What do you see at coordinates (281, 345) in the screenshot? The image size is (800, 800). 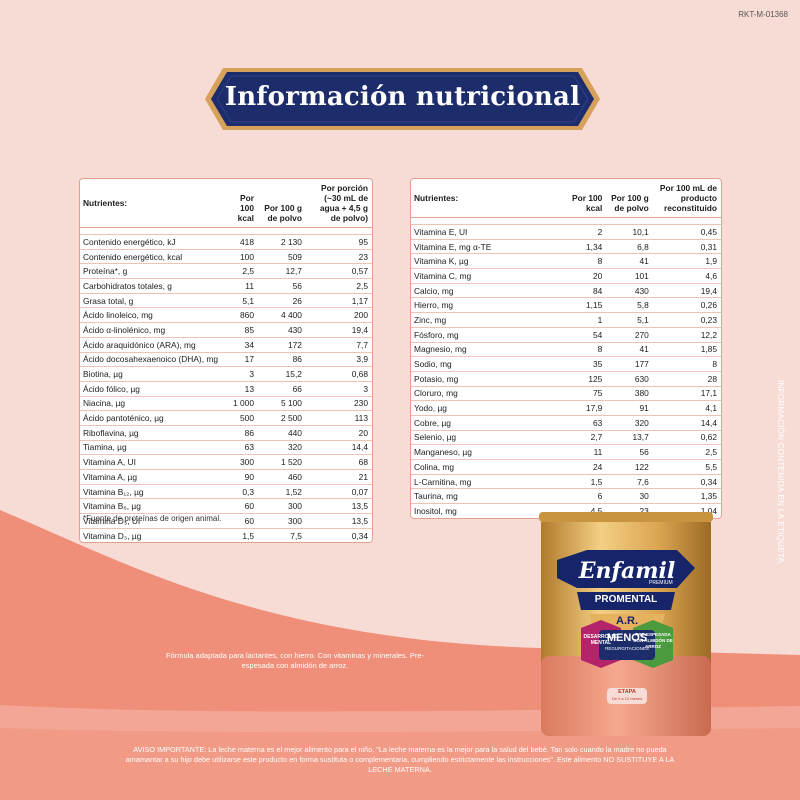 I see `nutrient-value: 172` at bounding box center [281, 345].